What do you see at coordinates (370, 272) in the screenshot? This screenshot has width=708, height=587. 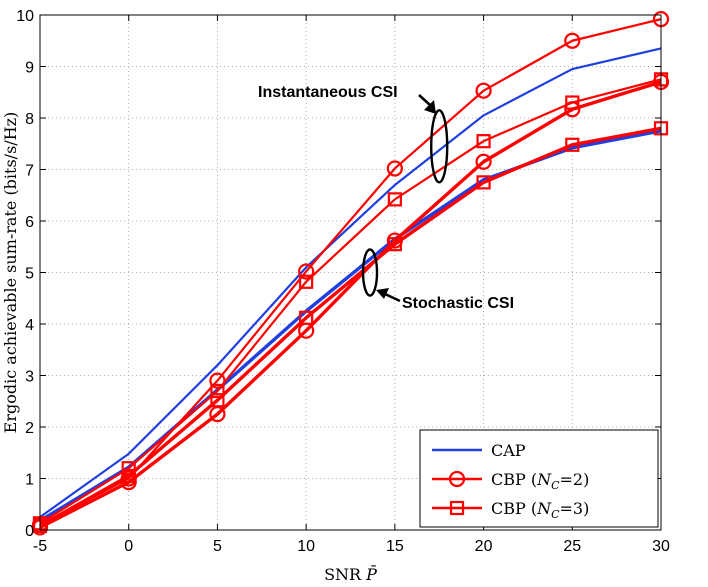 I see `stochastic-group-ellipse` at bounding box center [370, 272].